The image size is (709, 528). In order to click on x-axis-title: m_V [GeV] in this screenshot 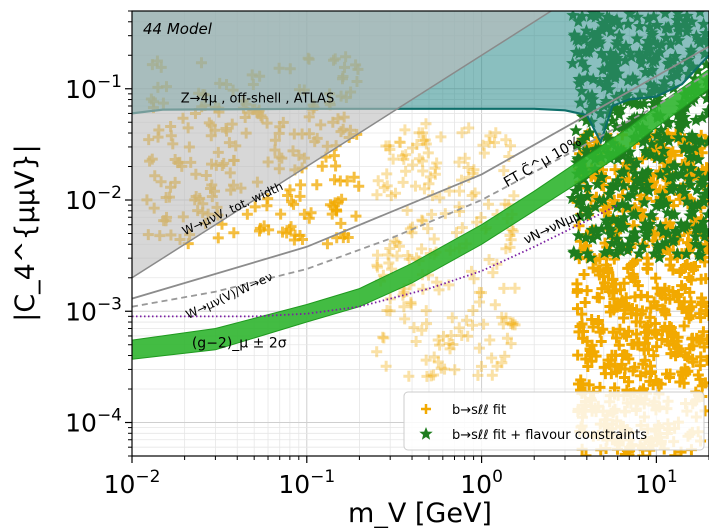, I will do `click(420, 513)`.